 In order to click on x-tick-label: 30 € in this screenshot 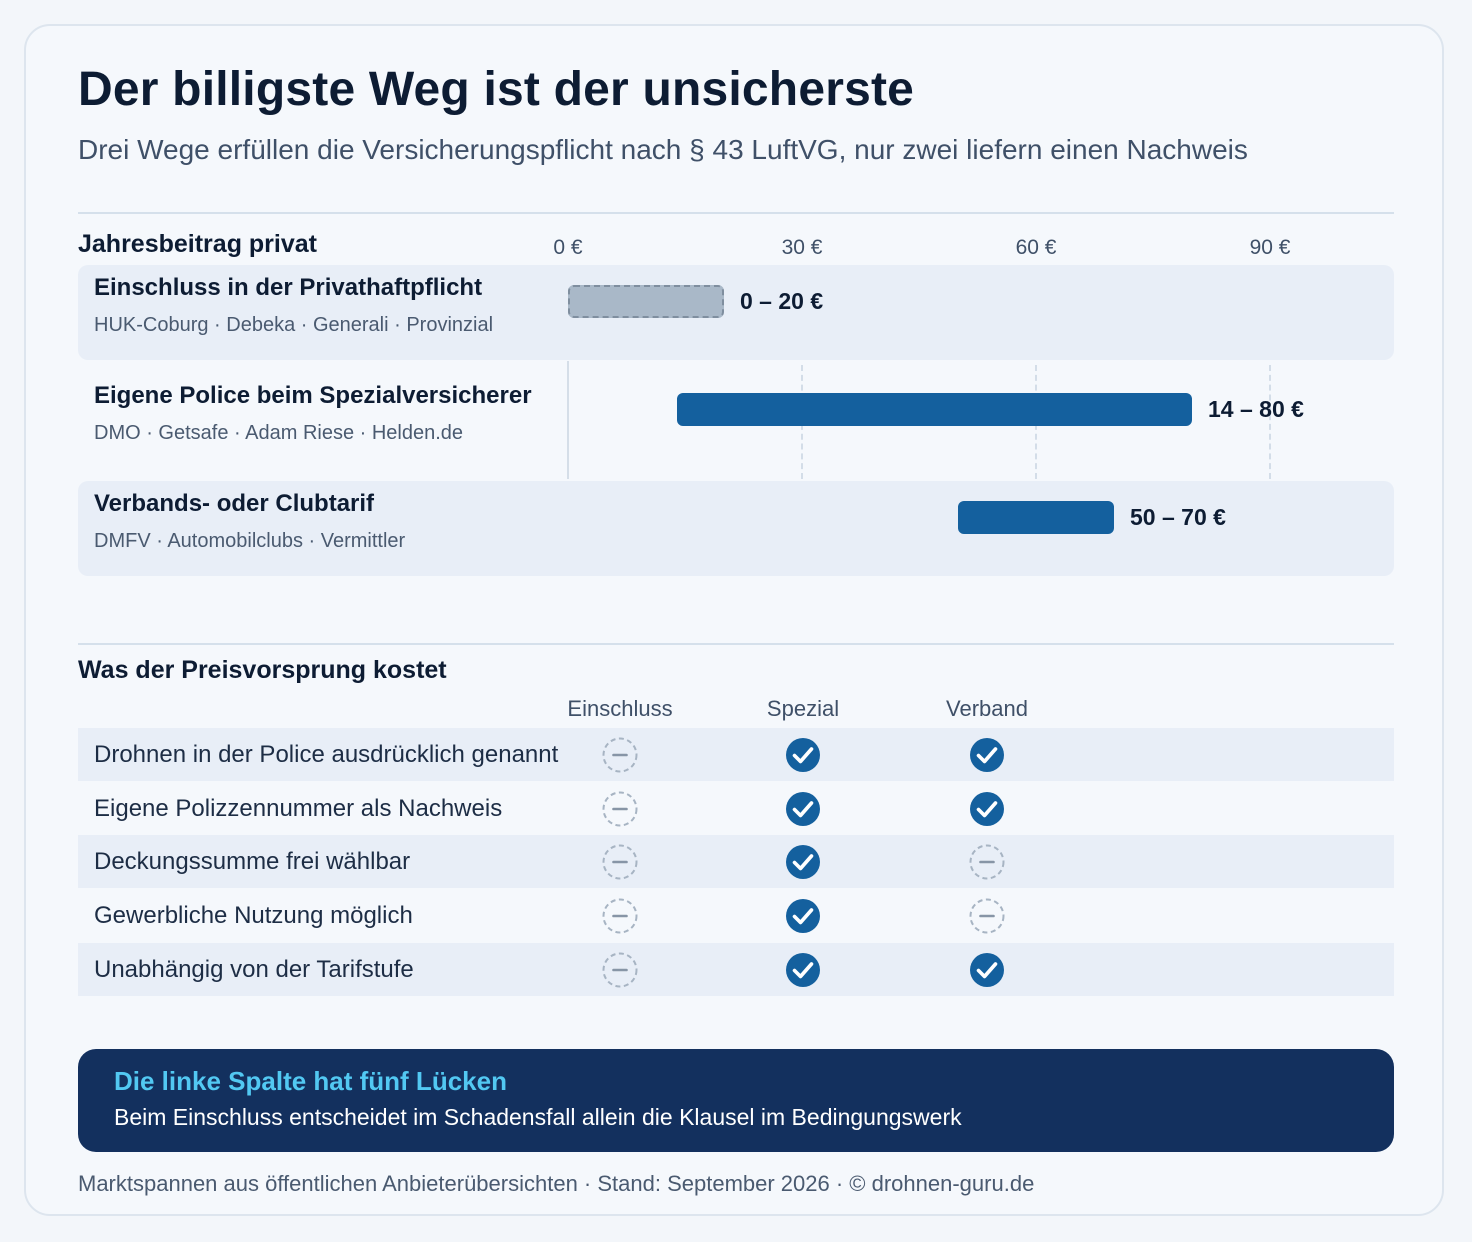, I will do `click(802, 247)`.